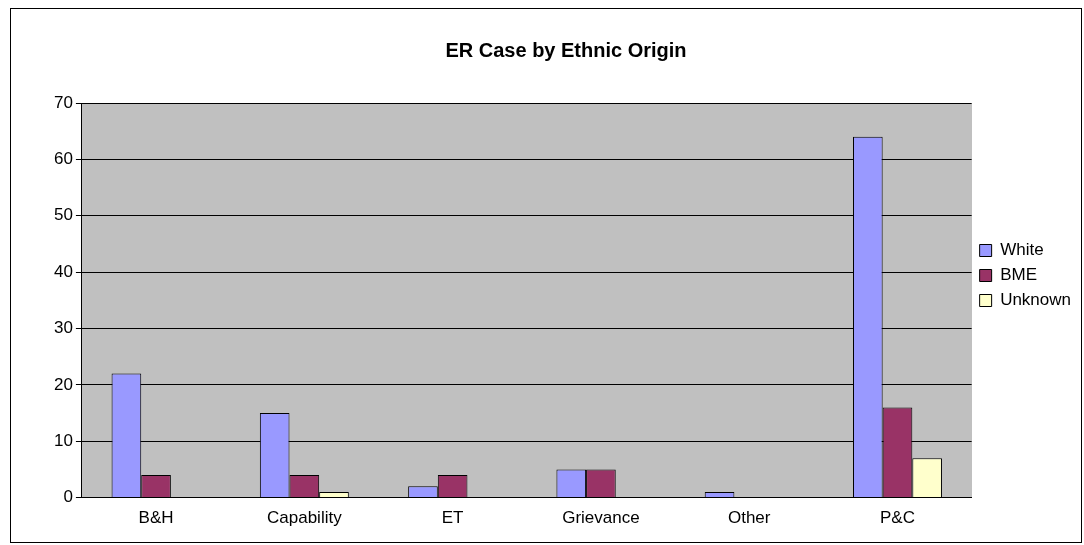 The height and width of the screenshot is (545, 1084). What do you see at coordinates (63, 440) in the screenshot?
I see `y-tick-label: 10` at bounding box center [63, 440].